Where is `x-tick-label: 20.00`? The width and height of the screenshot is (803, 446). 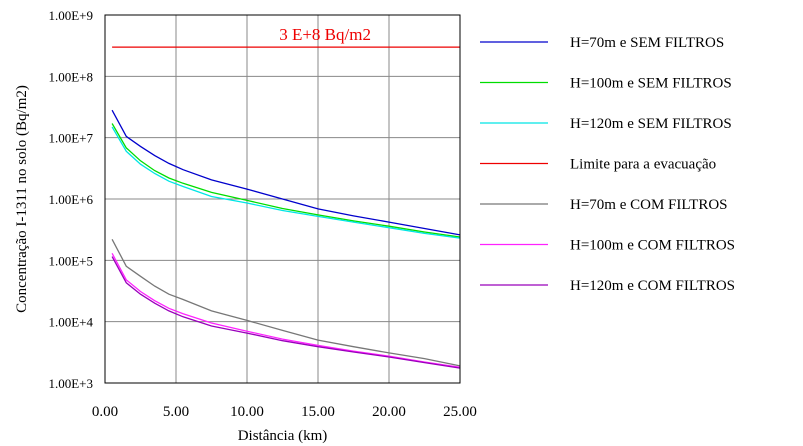 x-tick-label: 20.00 is located at coordinates (389, 412).